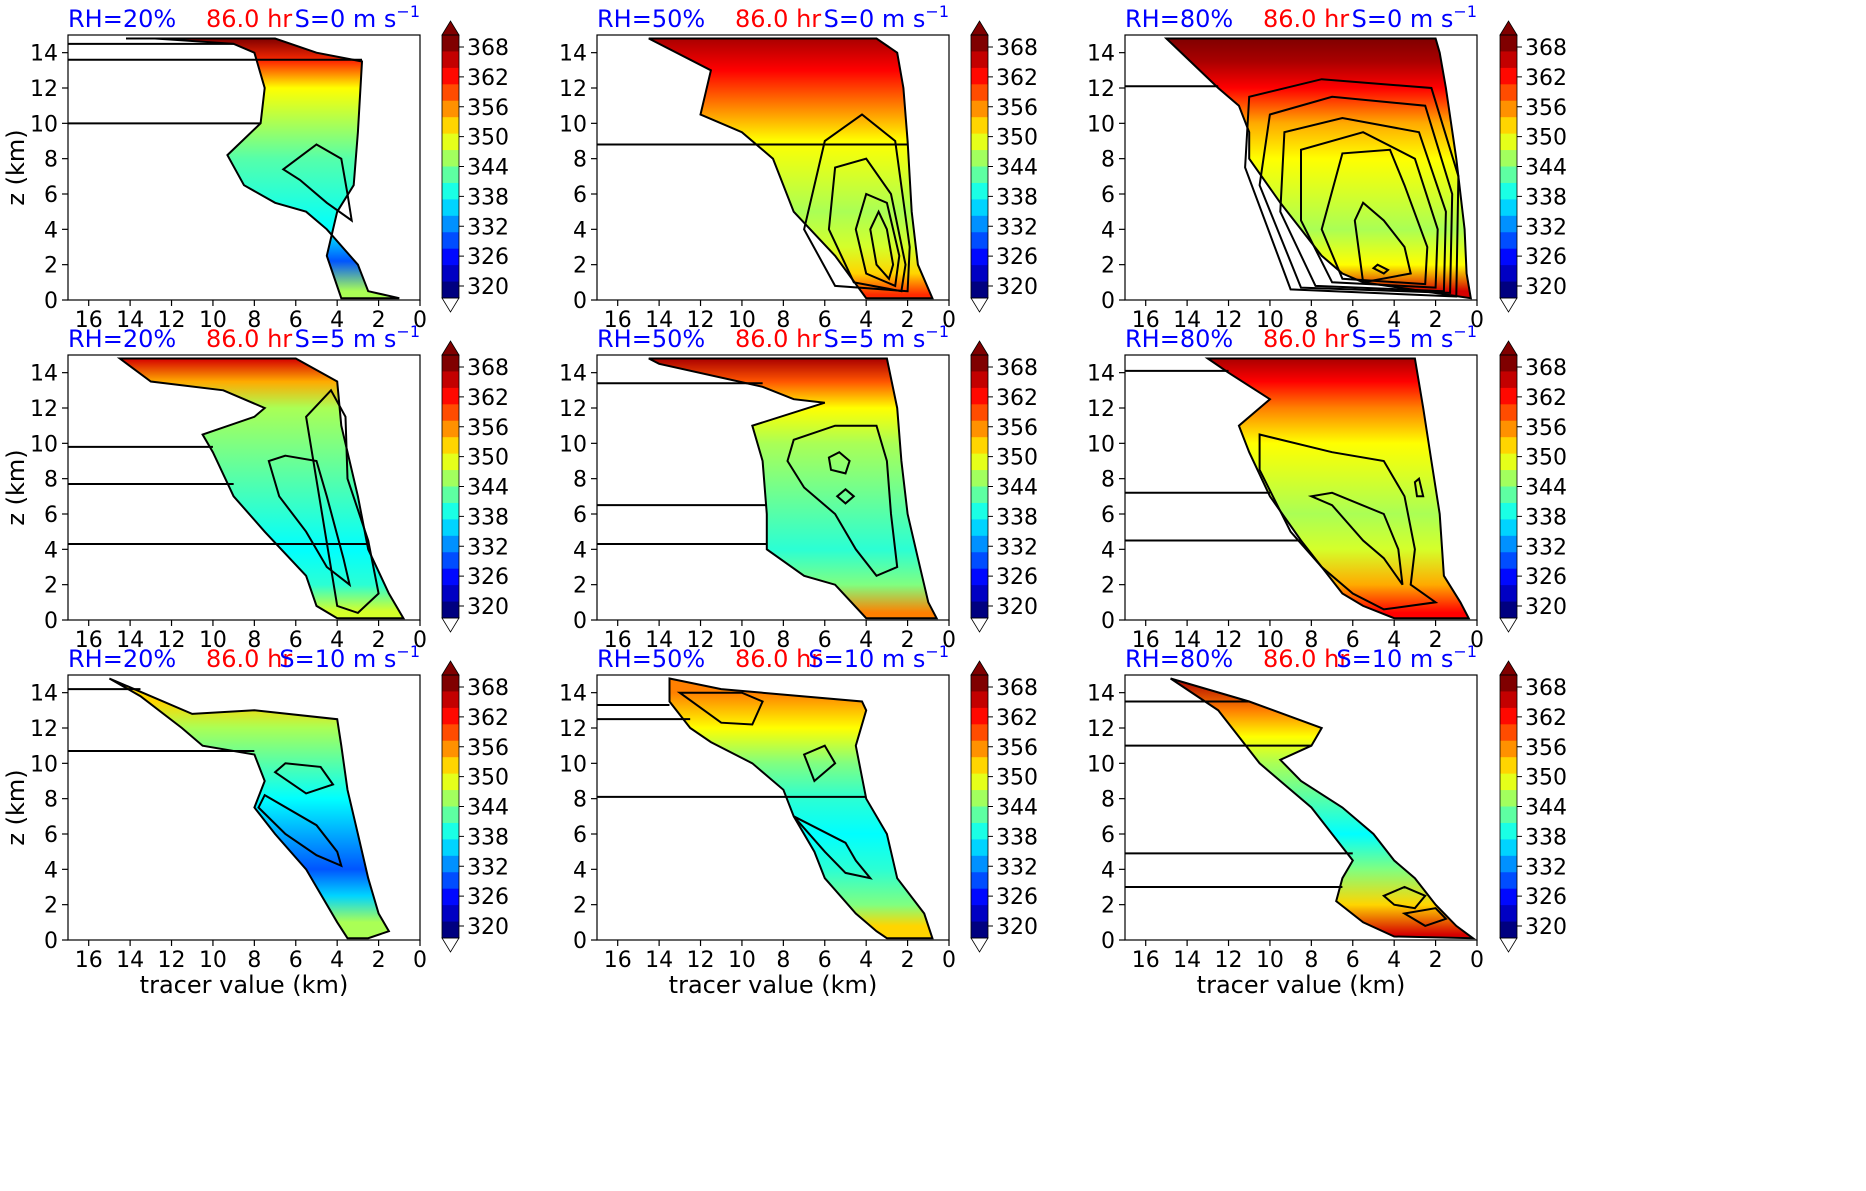  I want to click on colorbar-extend-min, so click(979, 625).